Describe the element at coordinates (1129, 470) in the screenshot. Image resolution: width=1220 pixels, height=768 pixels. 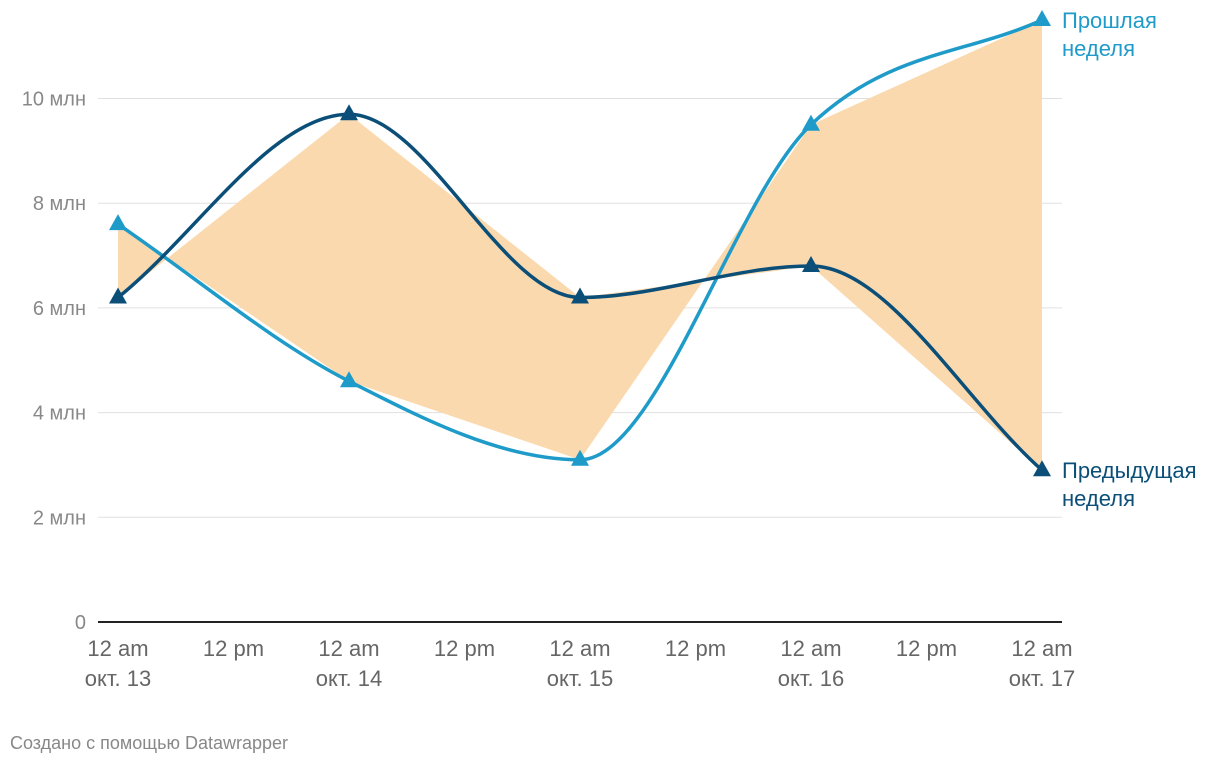
I see `series-label-2: Предыдущая` at that location.